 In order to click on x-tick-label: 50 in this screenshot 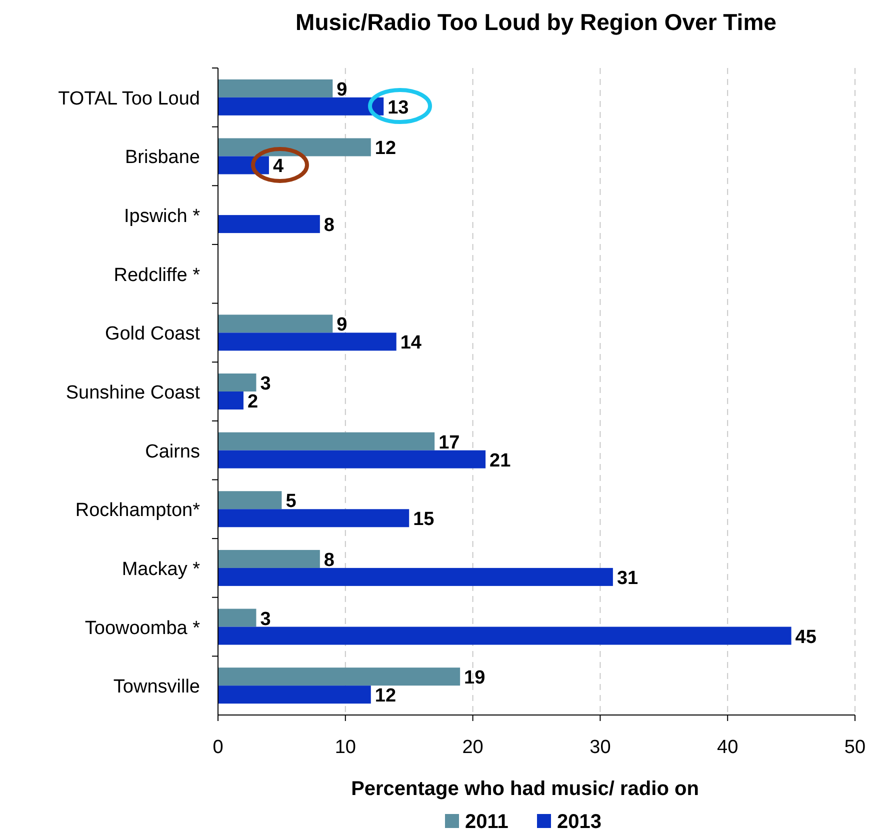, I will do `click(855, 747)`.